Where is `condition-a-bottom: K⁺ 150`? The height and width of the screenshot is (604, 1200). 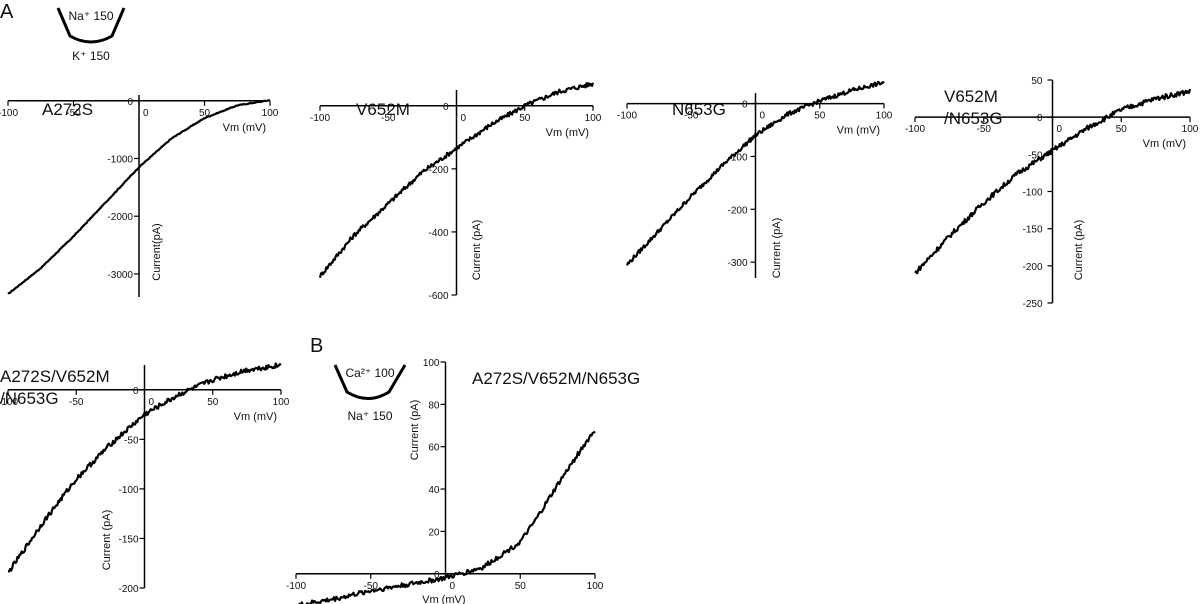
condition-a-bottom: K⁺ 150 is located at coordinates (91, 56).